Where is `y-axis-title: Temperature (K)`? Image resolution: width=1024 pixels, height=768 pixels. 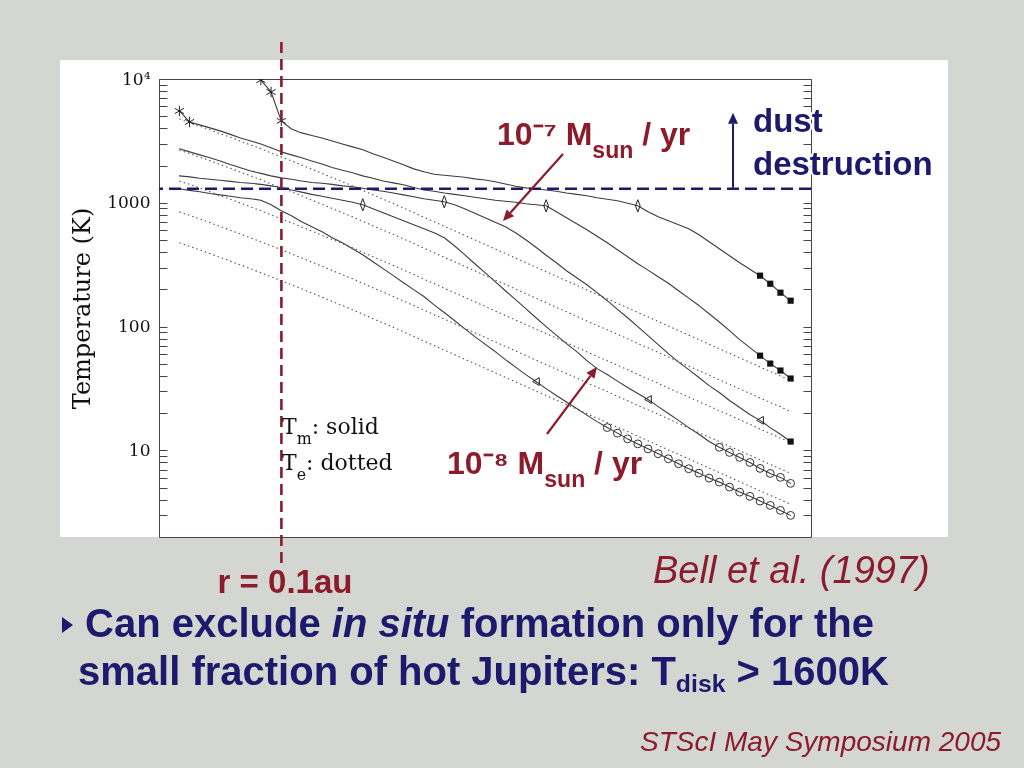
y-axis-title: Temperature (K) is located at coordinates (82, 308).